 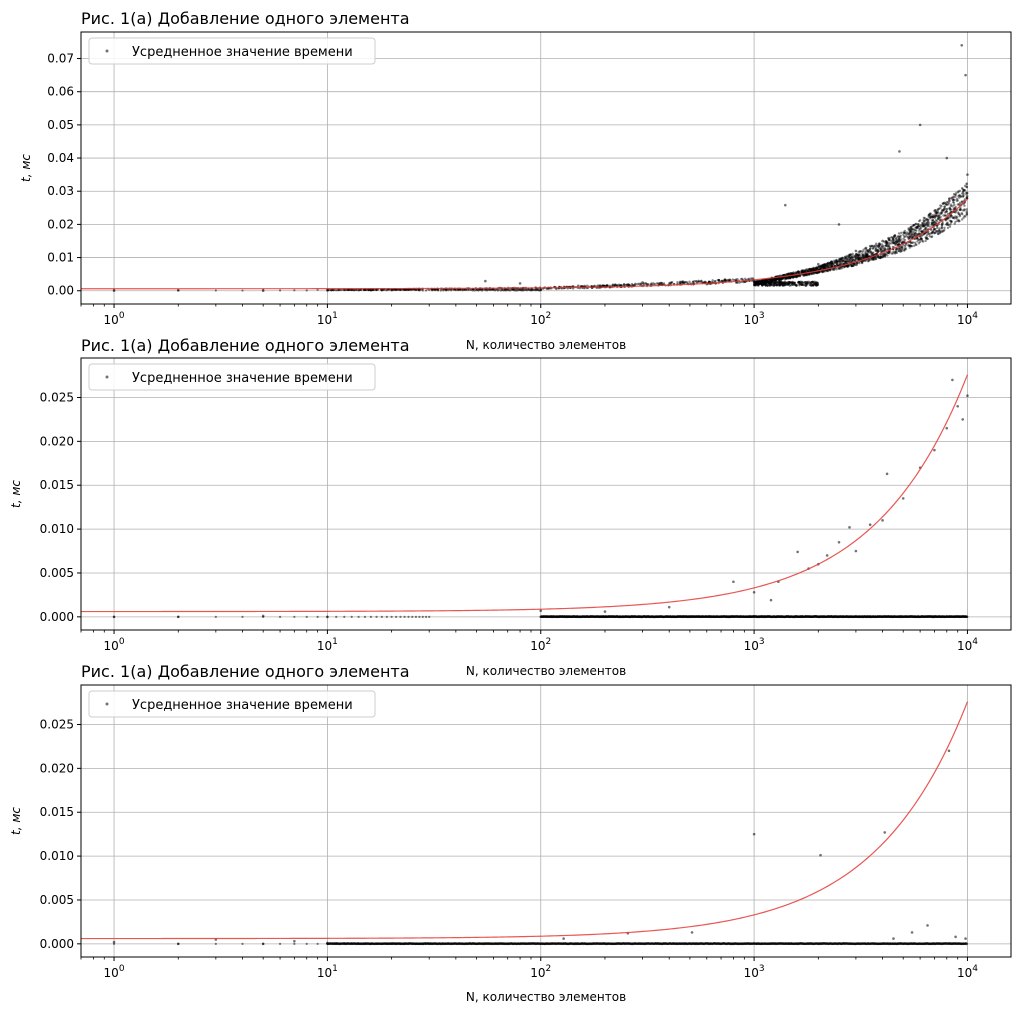 I want to click on y-tick-label: 0.02, so click(x=60, y=224).